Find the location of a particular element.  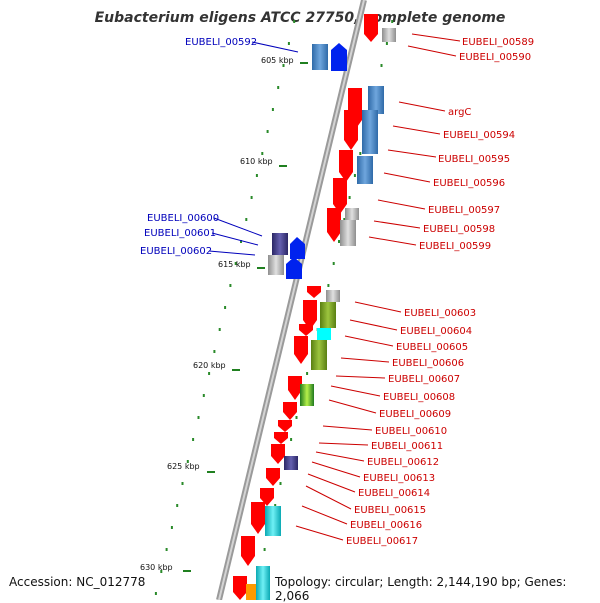

tick-label-625: 625 kbp is located at coordinates (183, 466).